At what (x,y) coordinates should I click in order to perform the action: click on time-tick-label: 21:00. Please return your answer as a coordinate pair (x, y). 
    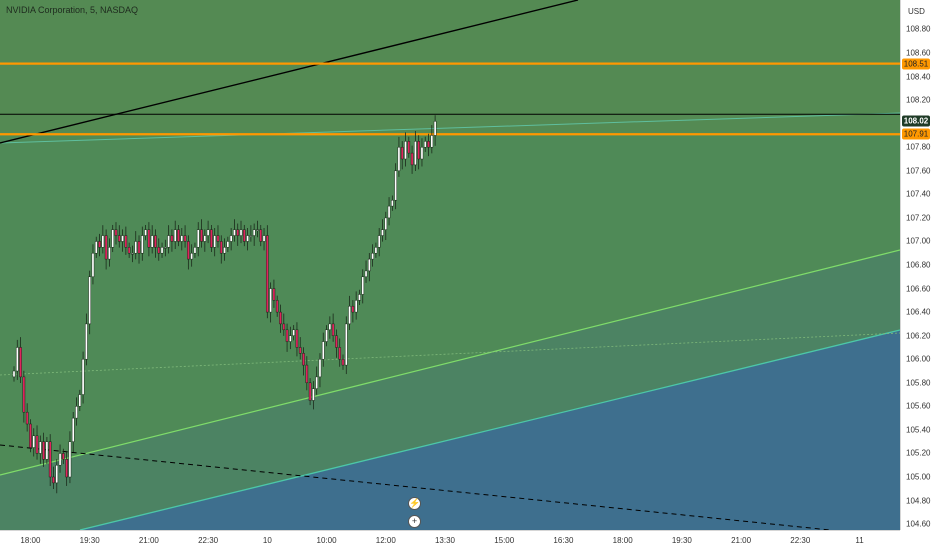
    Looking at the image, I should click on (148, 540).